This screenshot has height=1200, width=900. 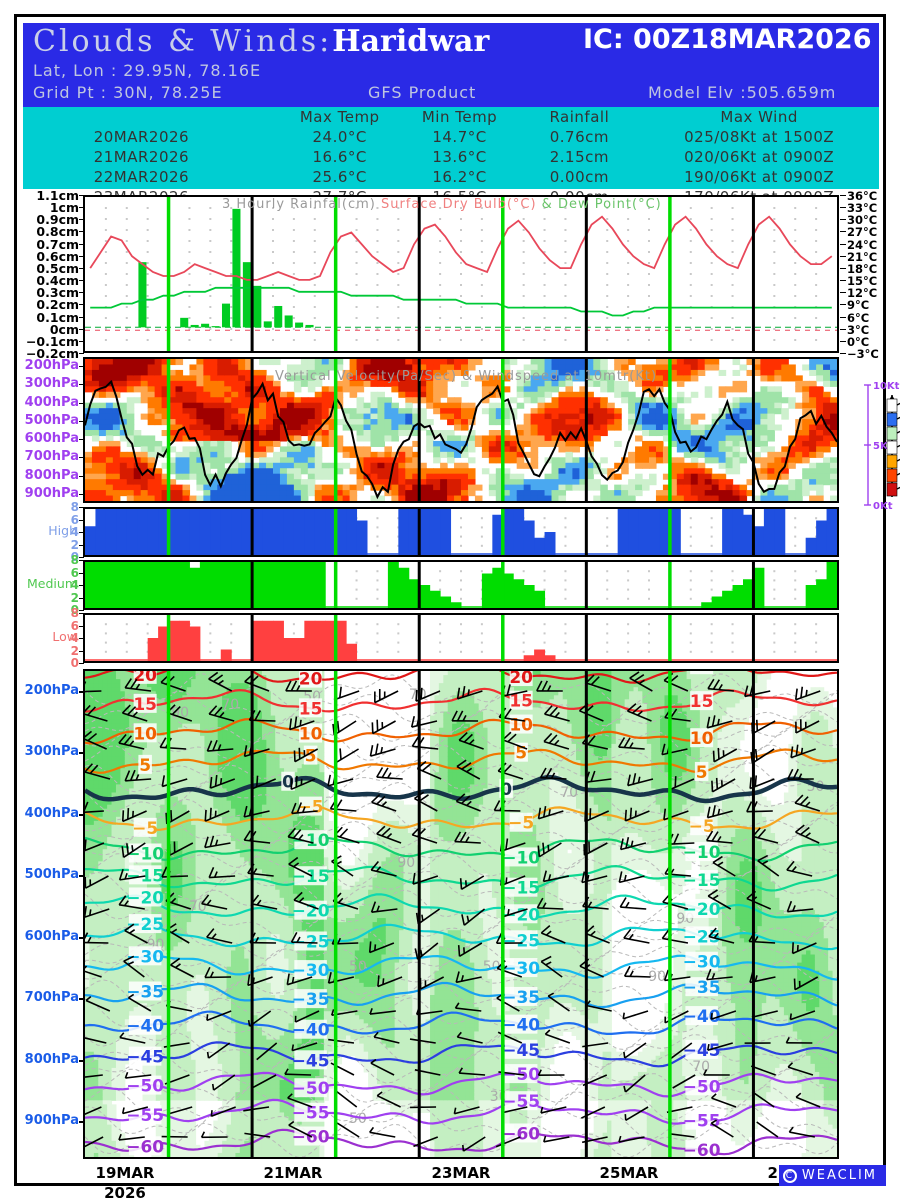 What do you see at coordinates (293, 1173) in the screenshot?
I see `date-axis-tick: 21MAR` at bounding box center [293, 1173].